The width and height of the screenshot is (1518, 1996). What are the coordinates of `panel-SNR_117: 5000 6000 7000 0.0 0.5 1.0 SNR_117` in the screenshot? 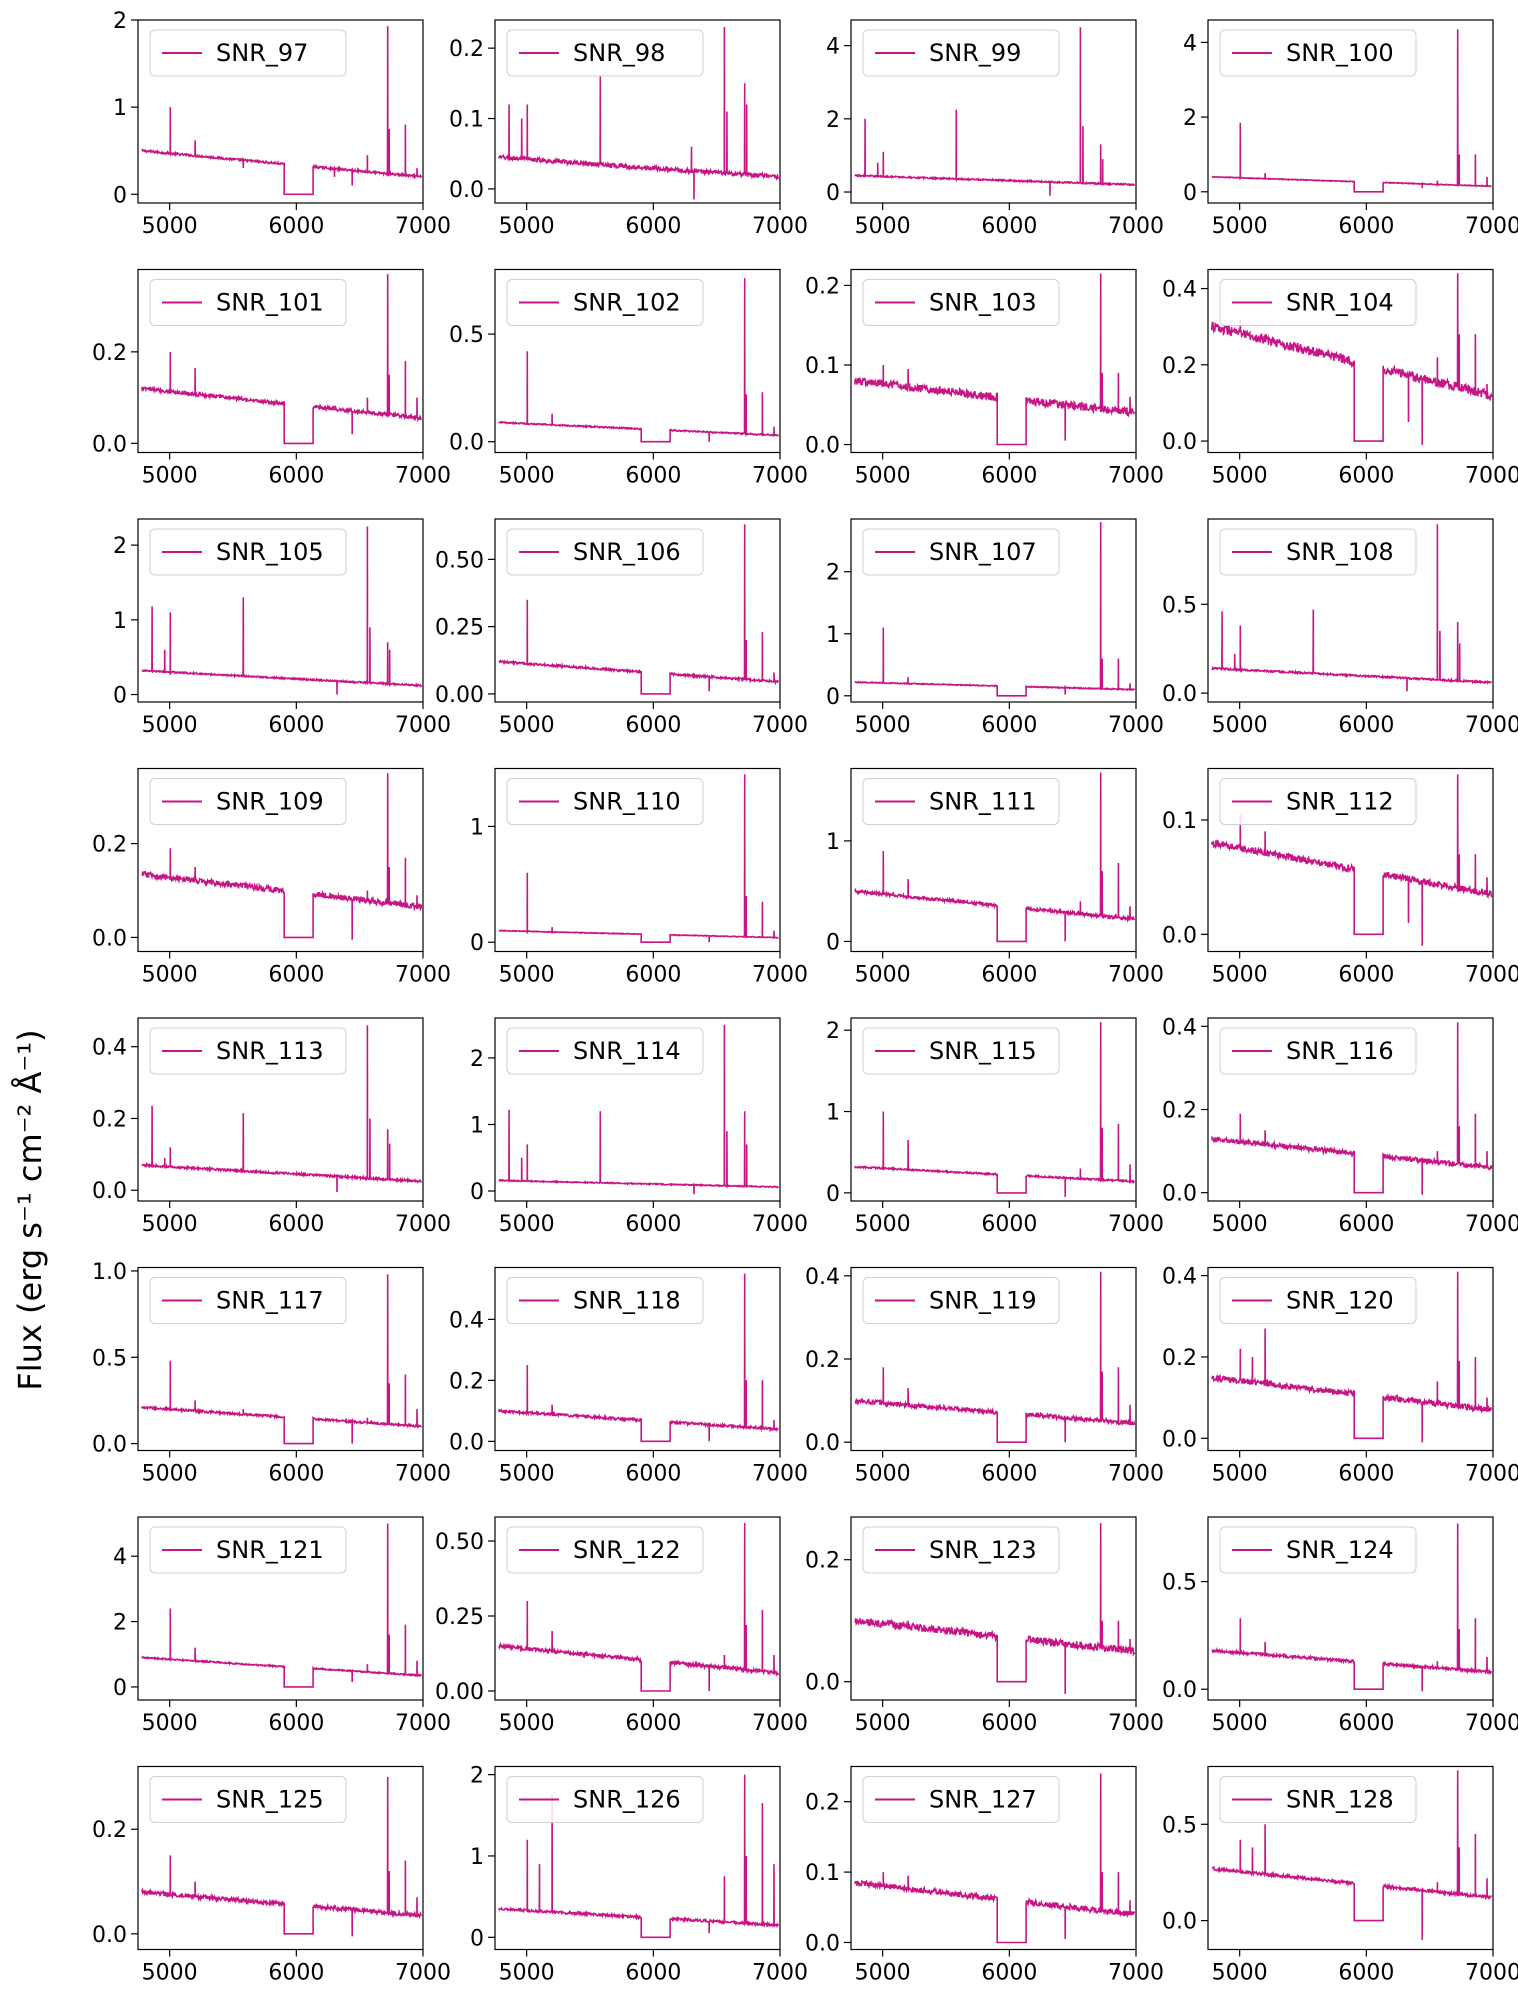 It's located at (271, 1373).